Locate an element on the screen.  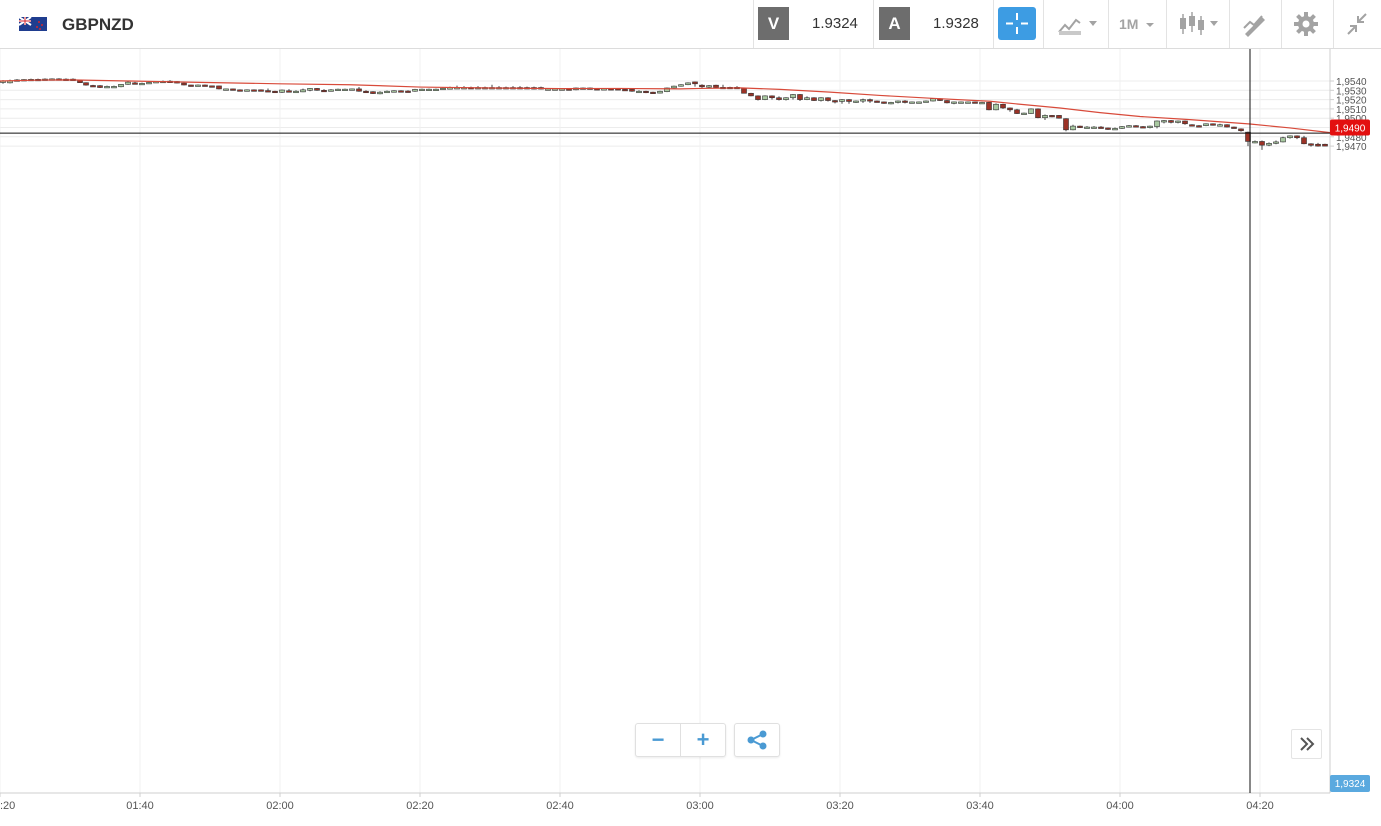
draw-tool-button is located at coordinates (1255, 24).